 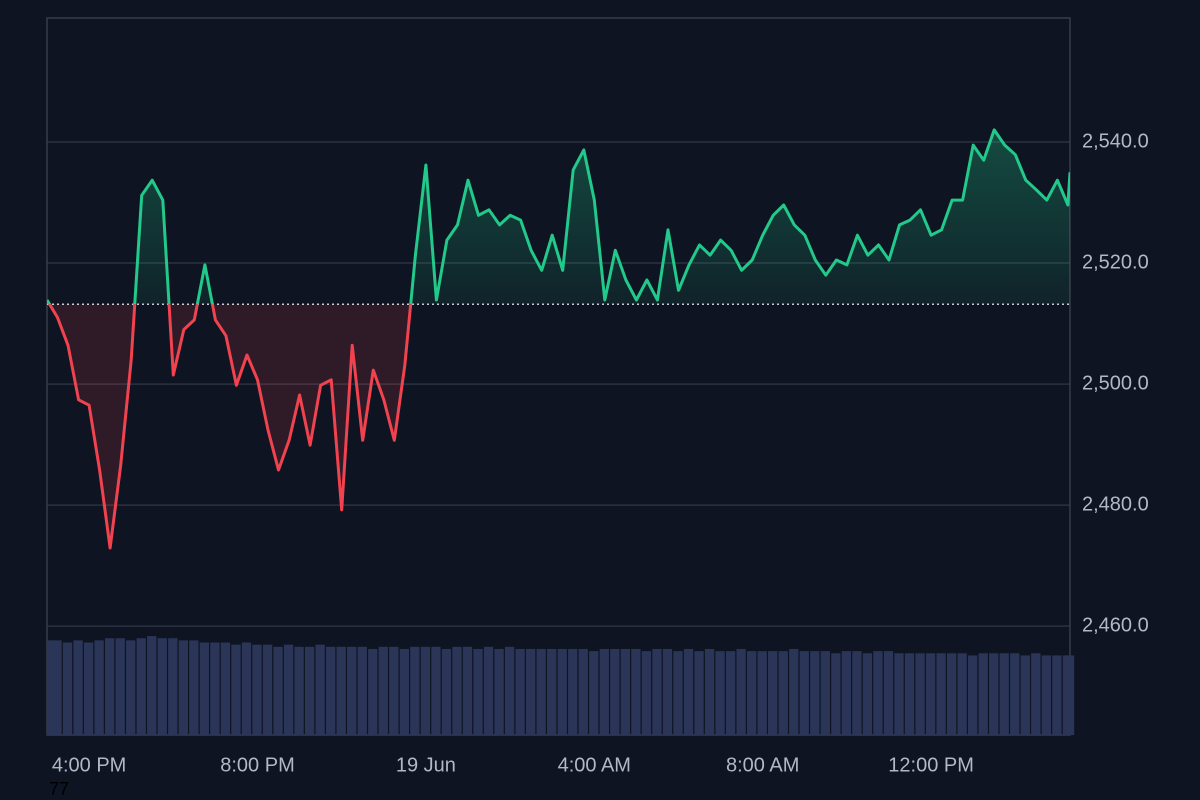 I want to click on x-tick-label: 8:00 PM, so click(x=257, y=765).